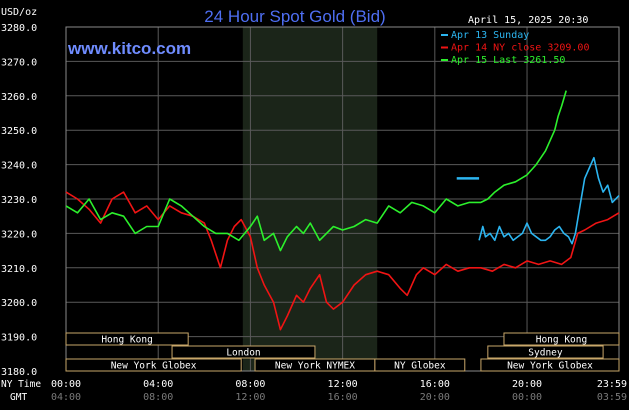 Image resolution: width=629 pixels, height=410 pixels. I want to click on legend-entry: Apr 15 Last 3261.50, so click(508, 60).